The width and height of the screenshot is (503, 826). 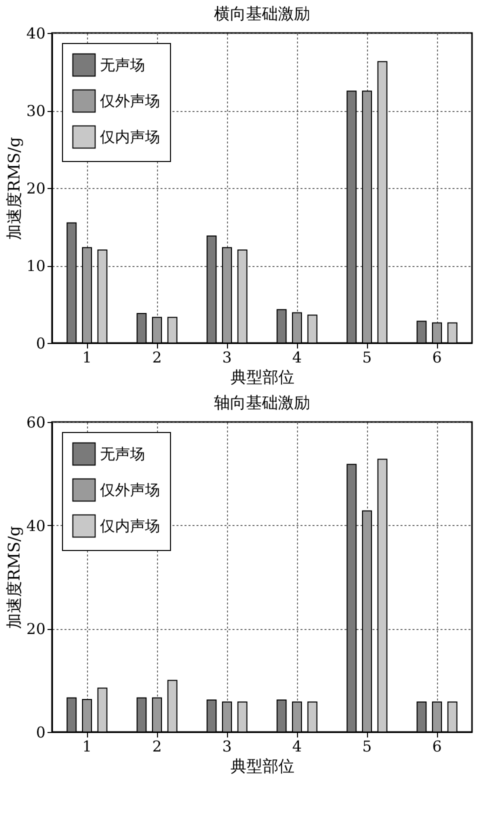 What do you see at coordinates (36, 423) in the screenshot?
I see `y-tick-label: 60` at bounding box center [36, 423].